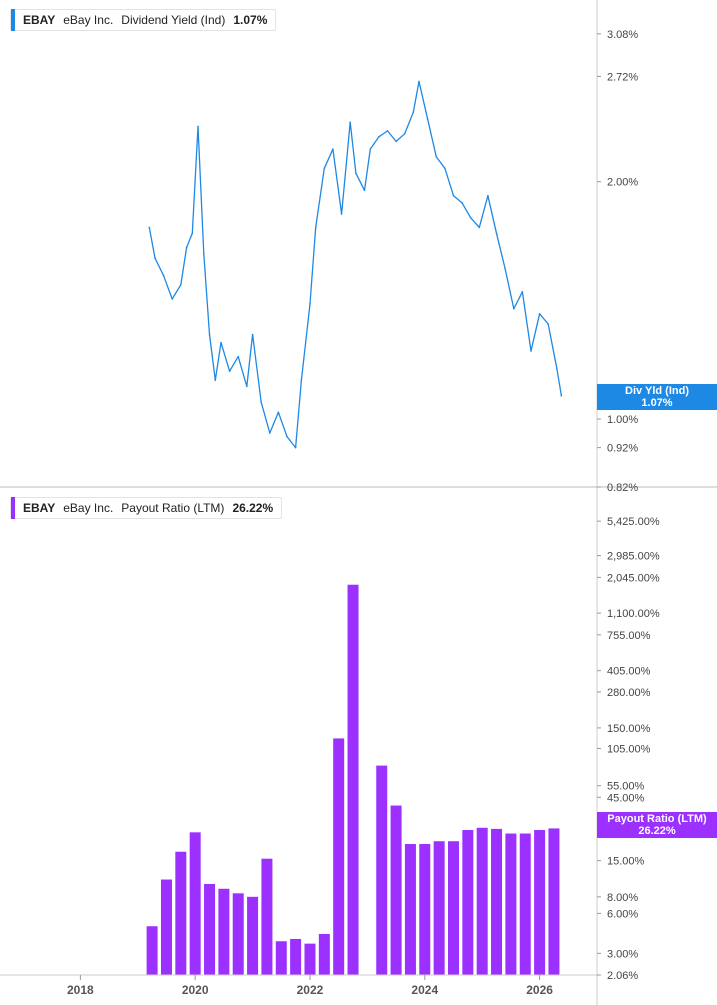 The width and height of the screenshot is (717, 1005). What do you see at coordinates (195, 990) in the screenshot?
I see `x-tick-label: 2020` at bounding box center [195, 990].